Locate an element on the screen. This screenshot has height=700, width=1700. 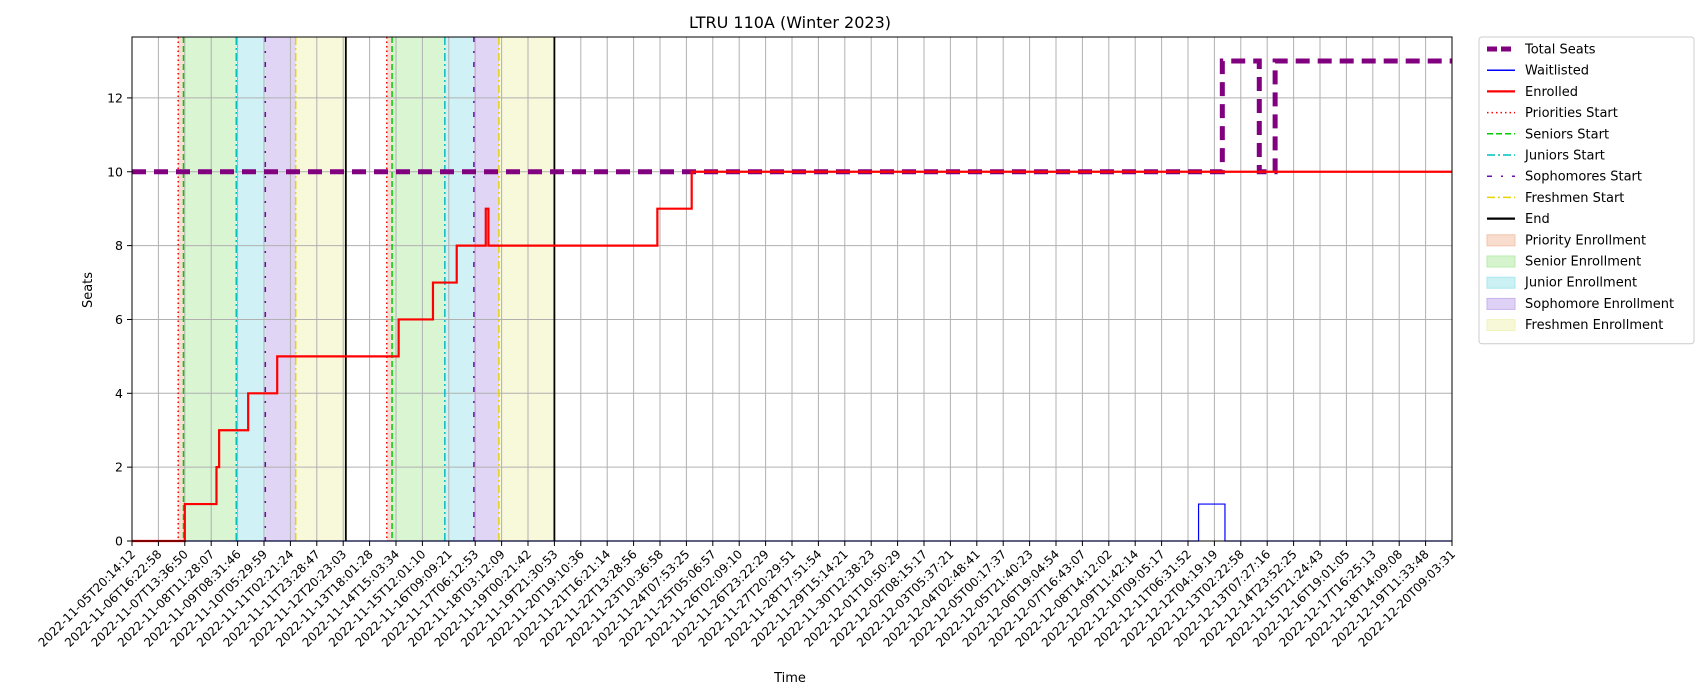
legend-label: Juniors Start is located at coordinates (1564, 156).